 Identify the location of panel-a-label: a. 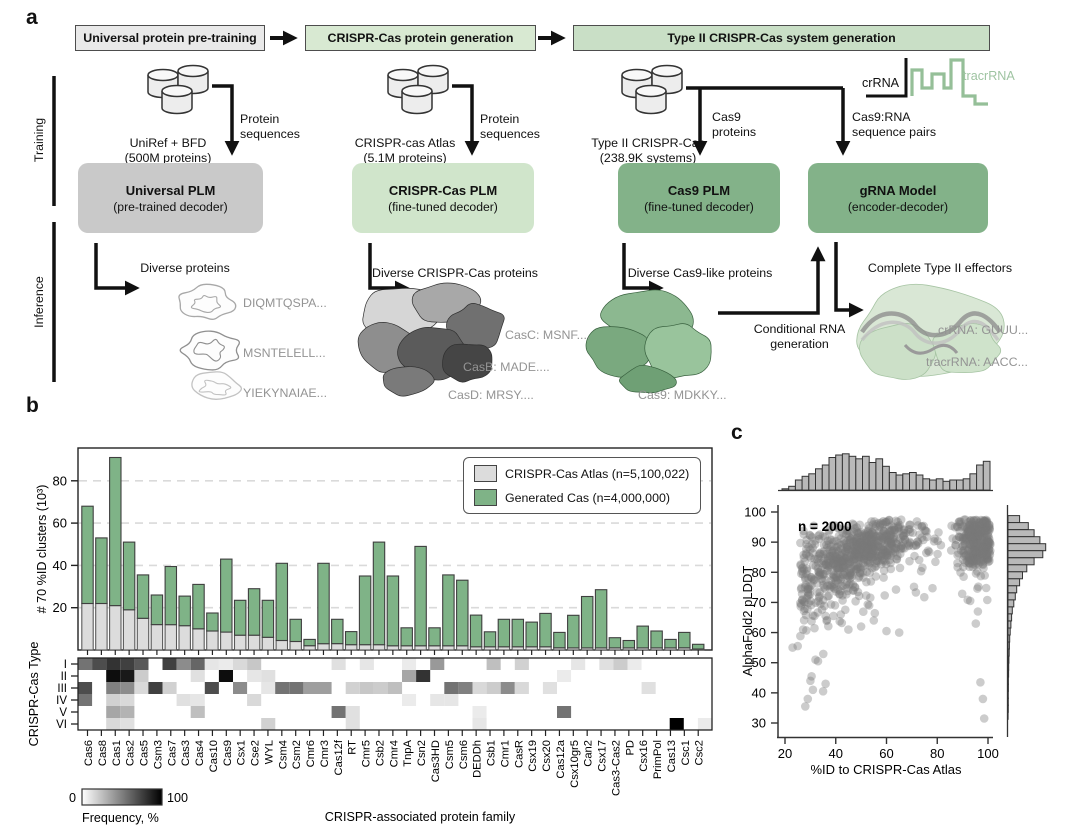
(32, 17).